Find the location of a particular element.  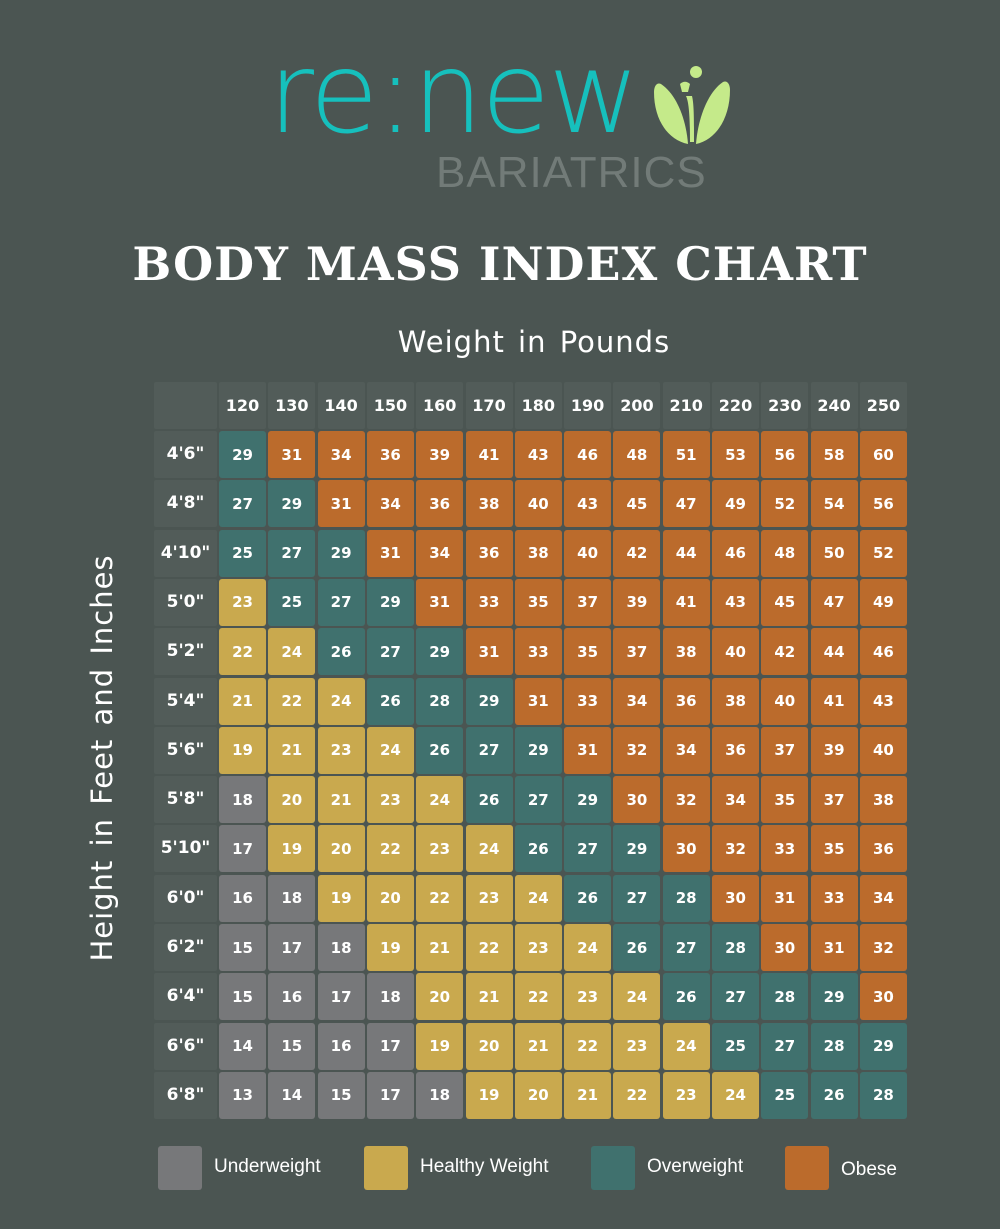

bmi-cell: 35 is located at coordinates (588, 652).